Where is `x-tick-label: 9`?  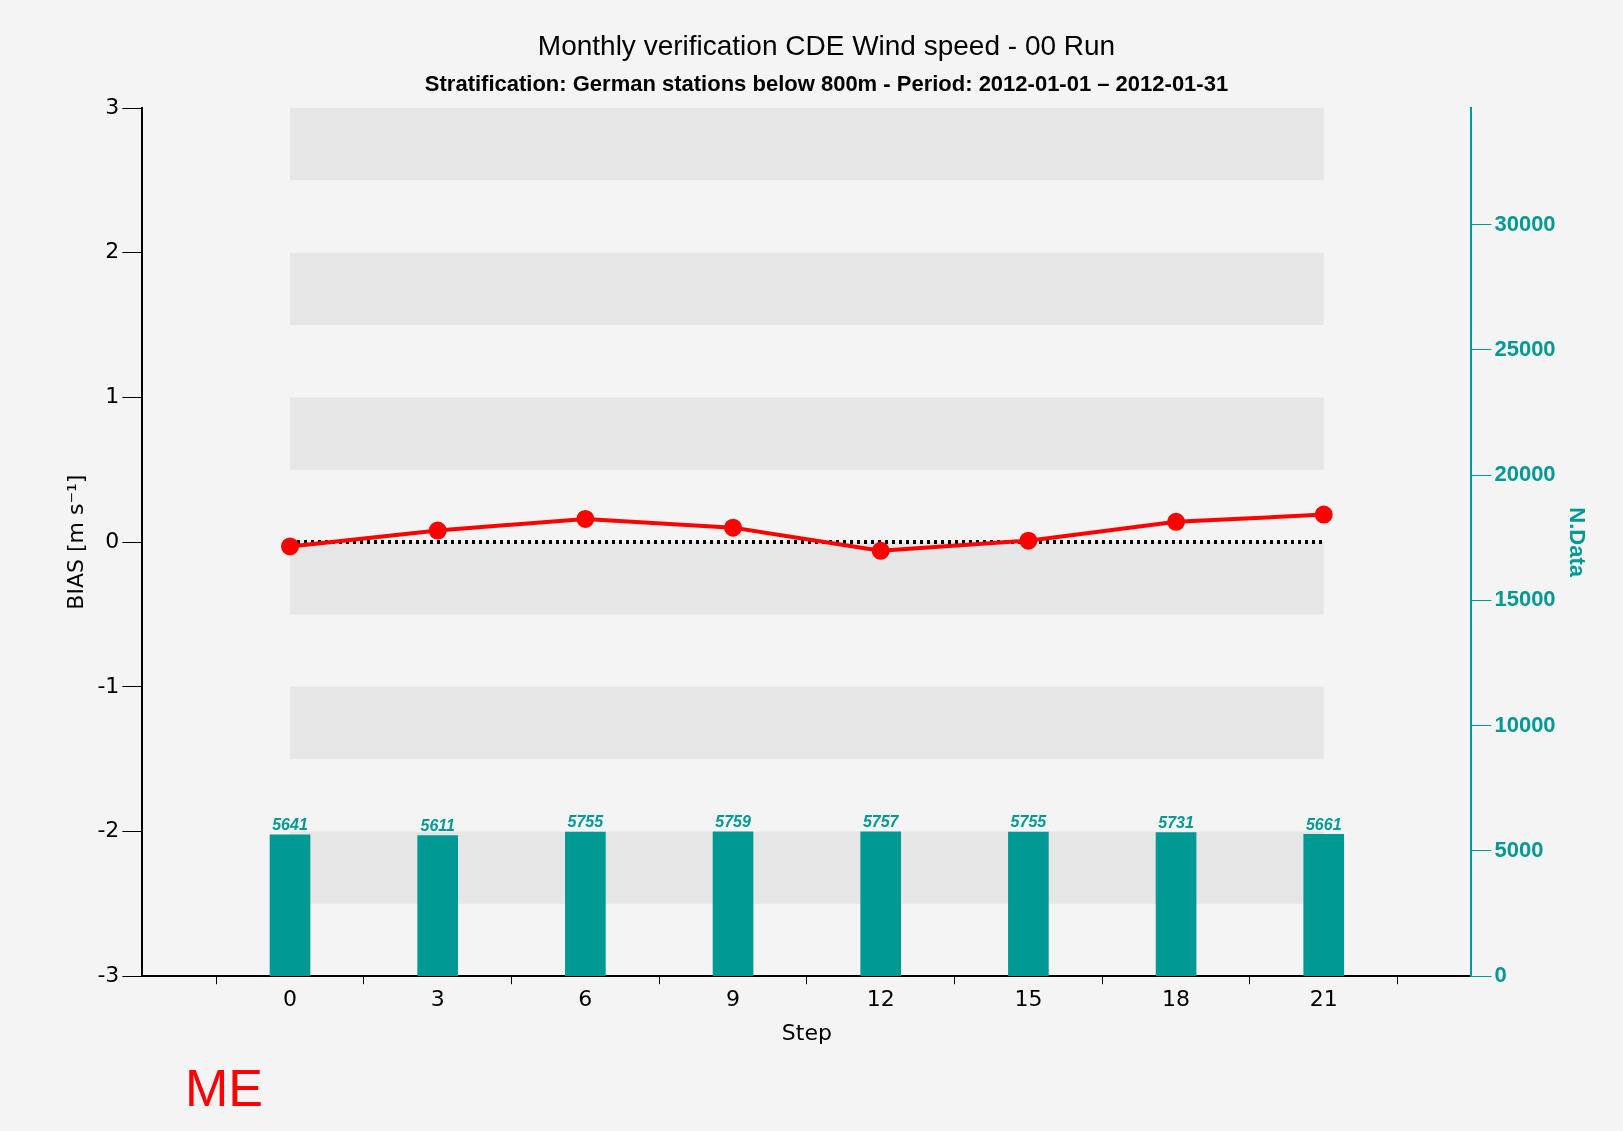 x-tick-label: 9 is located at coordinates (733, 999).